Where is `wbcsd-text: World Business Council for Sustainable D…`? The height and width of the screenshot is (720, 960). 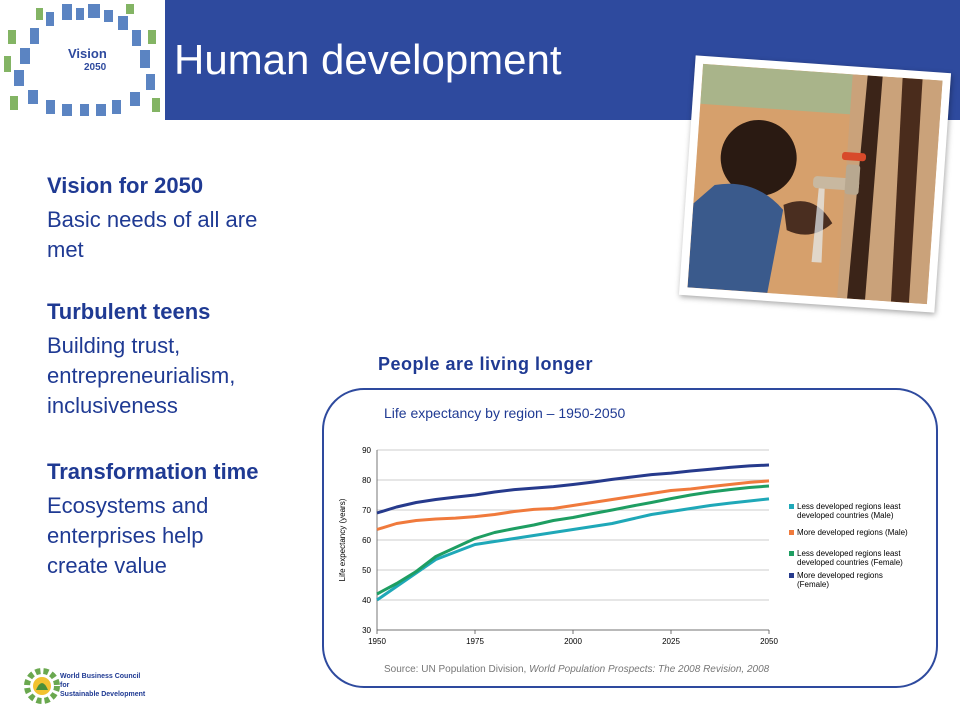 wbcsd-text: World Business Council for Sustainable D… is located at coordinates (105, 685).